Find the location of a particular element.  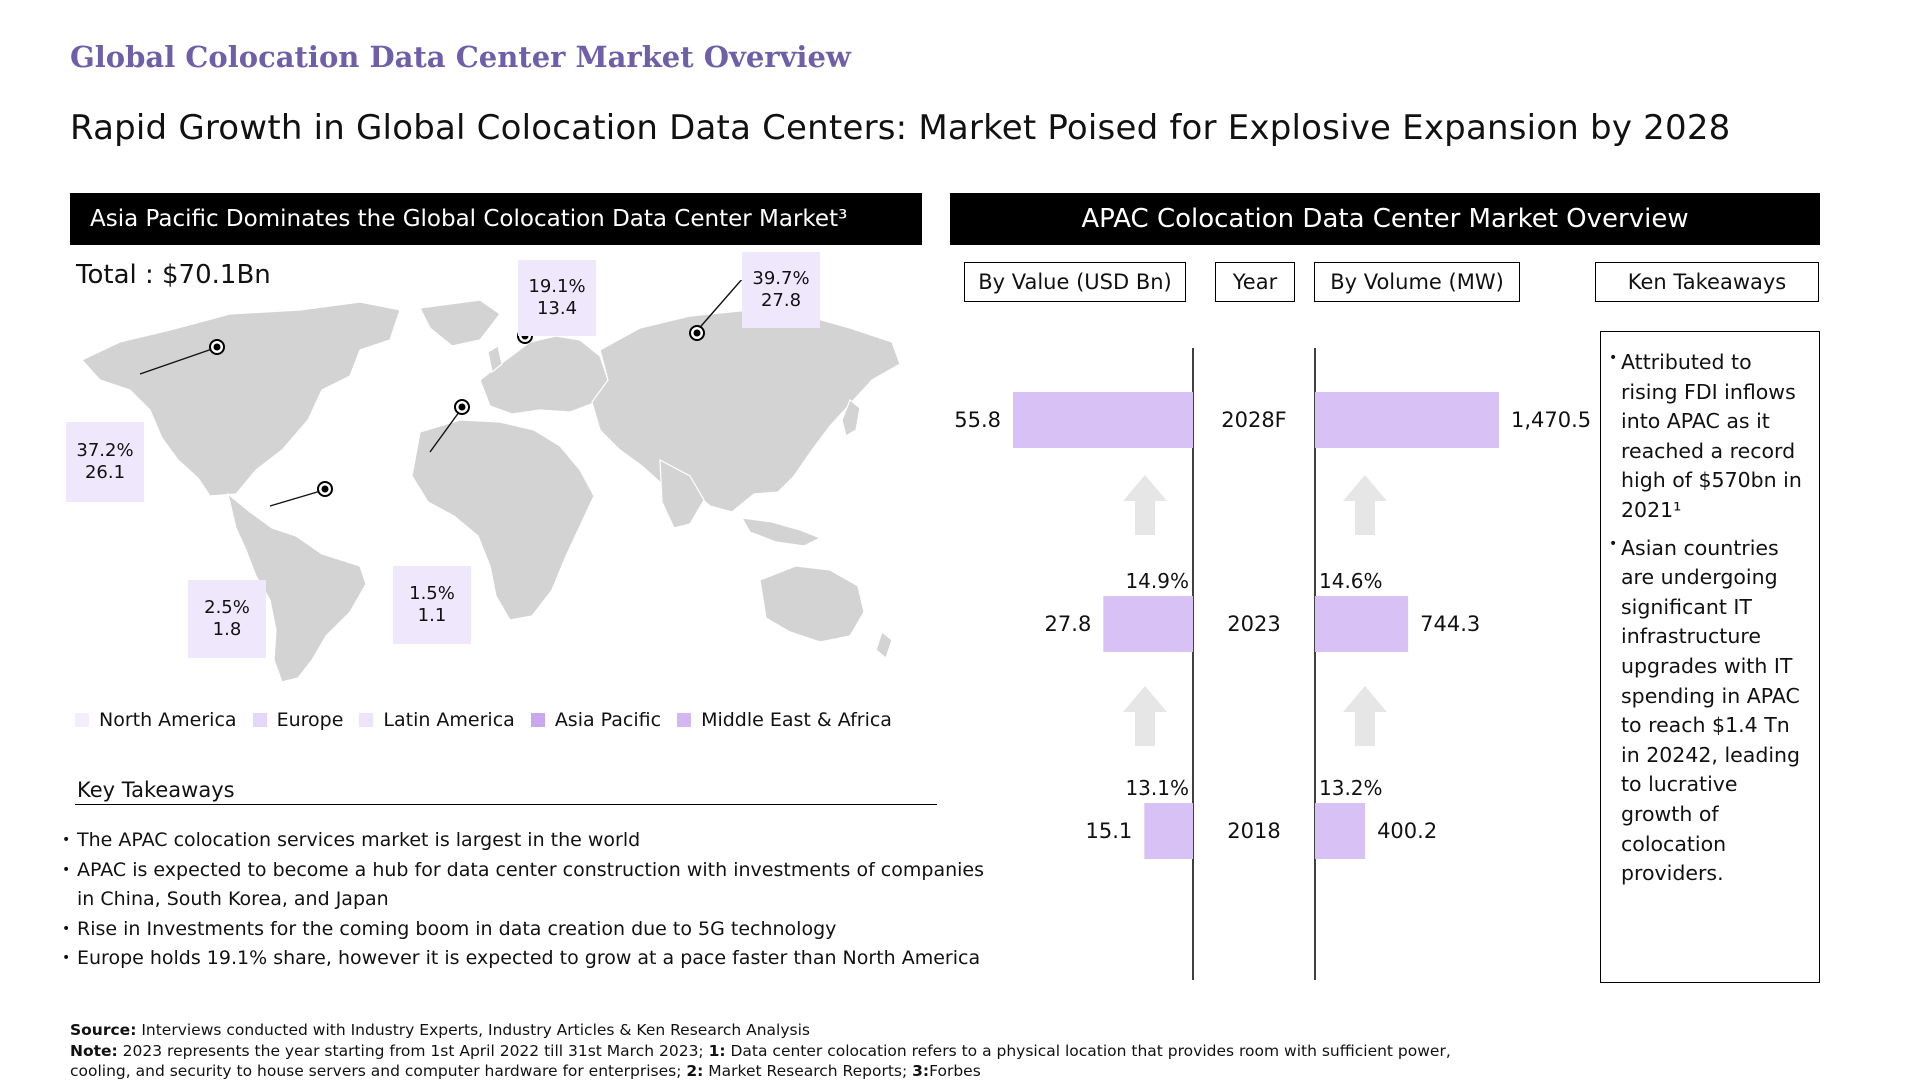

legend-label: Europe is located at coordinates (310, 720).